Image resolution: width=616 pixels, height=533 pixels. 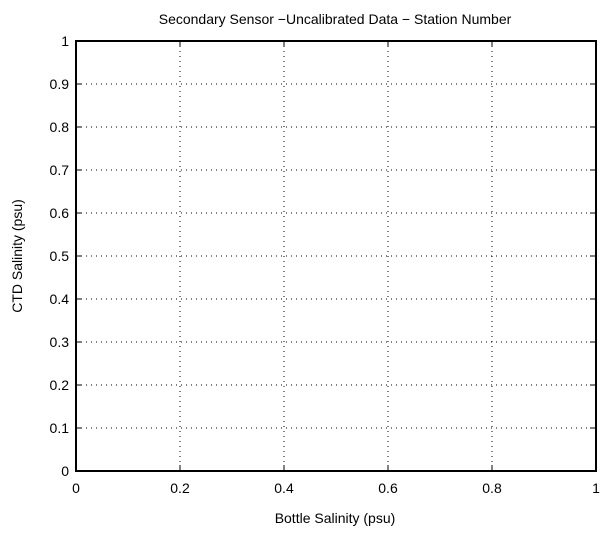 I want to click on y-axis-tick-labels: 0 0.1 0.2 0.3 0.4 0.5 0.6 0.7 0.8 0.9 1, so click(x=60, y=256).